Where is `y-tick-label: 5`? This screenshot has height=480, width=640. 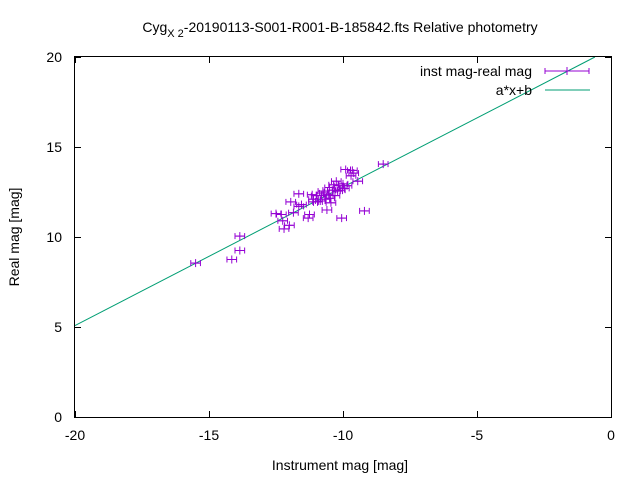 y-tick-label: 5 is located at coordinates (58, 327).